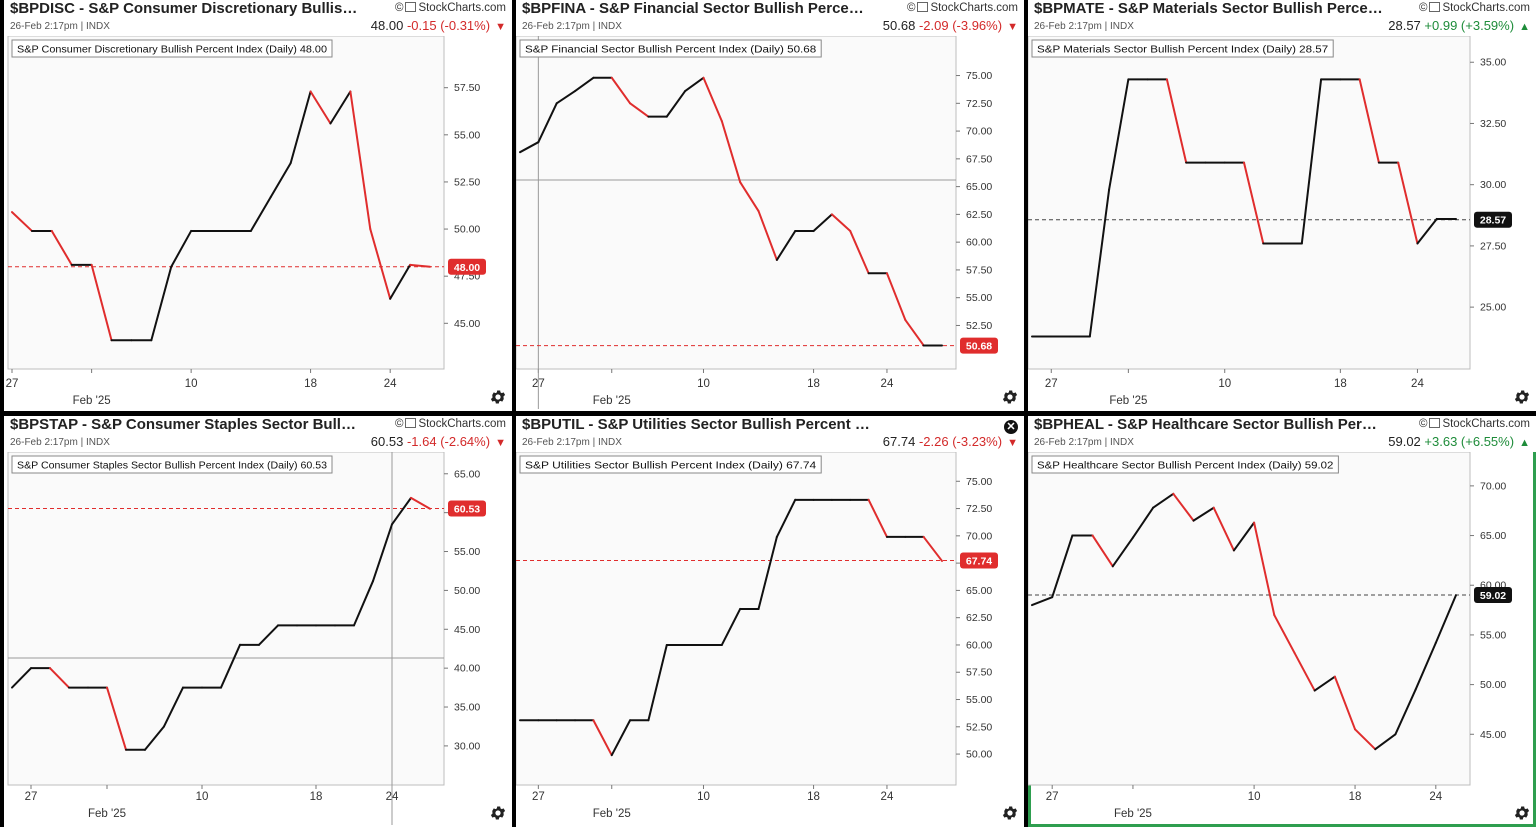  What do you see at coordinates (499, 443) in the screenshot?
I see `down-arrow-icon: ▼` at bounding box center [499, 443].